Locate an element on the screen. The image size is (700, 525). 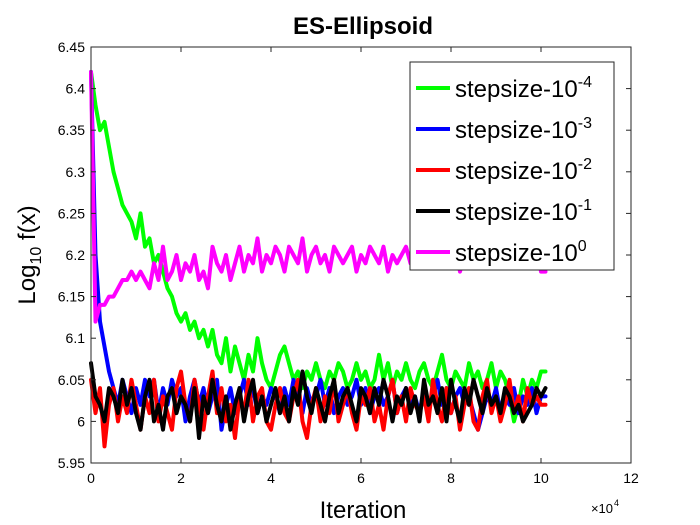
chart-title: ES-Ellipsoid is located at coordinates (363, 26).